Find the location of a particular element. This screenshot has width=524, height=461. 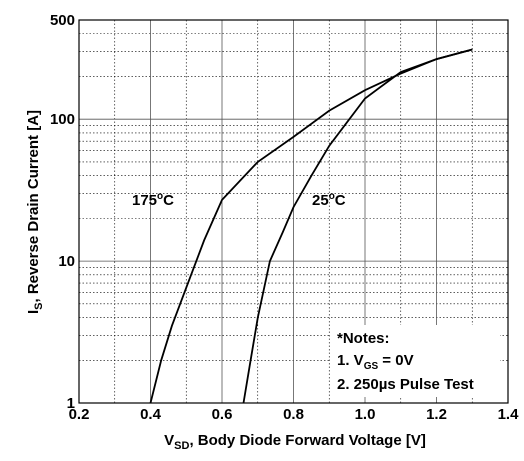

y-tick-label: 100 is located at coordinates (62, 119).